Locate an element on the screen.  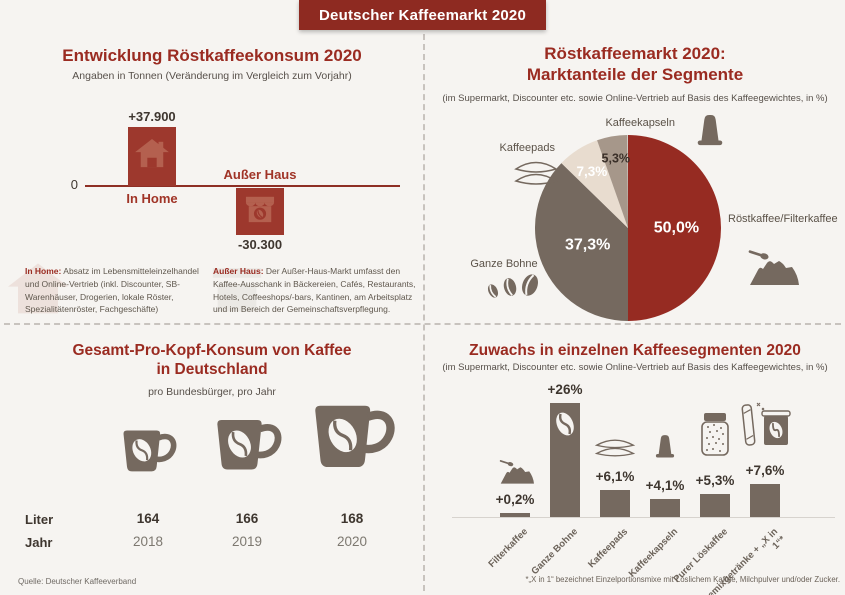
growth-axis-line is located at coordinates (643, 517).